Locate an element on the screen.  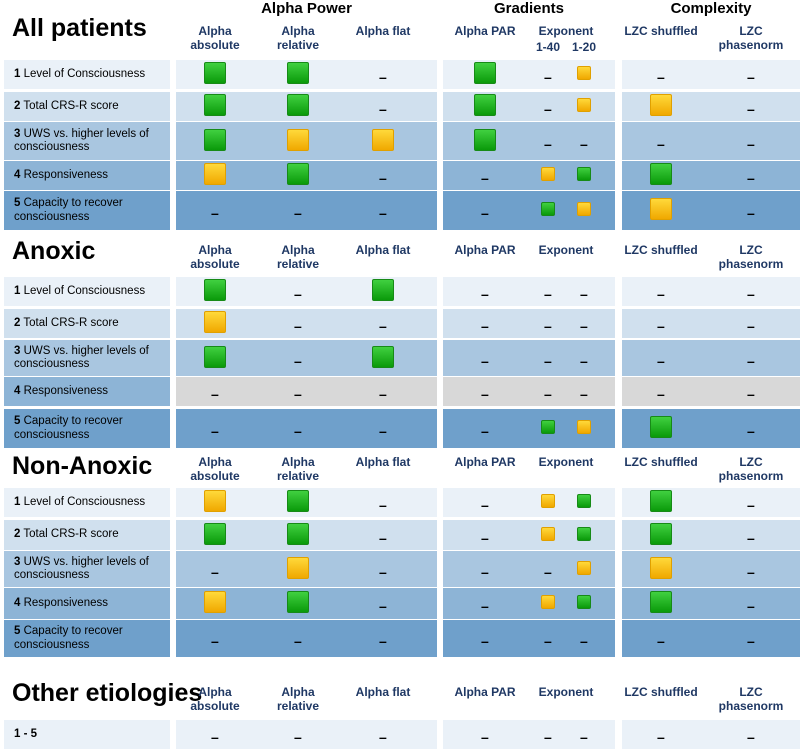
column-header: Exponent is located at coordinates (566, 250).